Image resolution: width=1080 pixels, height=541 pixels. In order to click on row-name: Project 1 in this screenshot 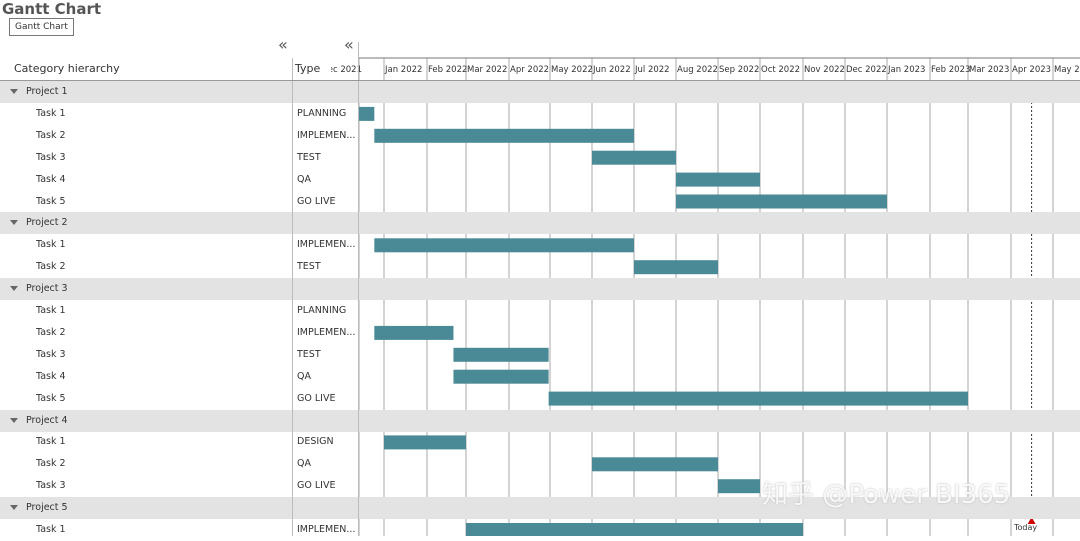, I will do `click(47, 91)`.